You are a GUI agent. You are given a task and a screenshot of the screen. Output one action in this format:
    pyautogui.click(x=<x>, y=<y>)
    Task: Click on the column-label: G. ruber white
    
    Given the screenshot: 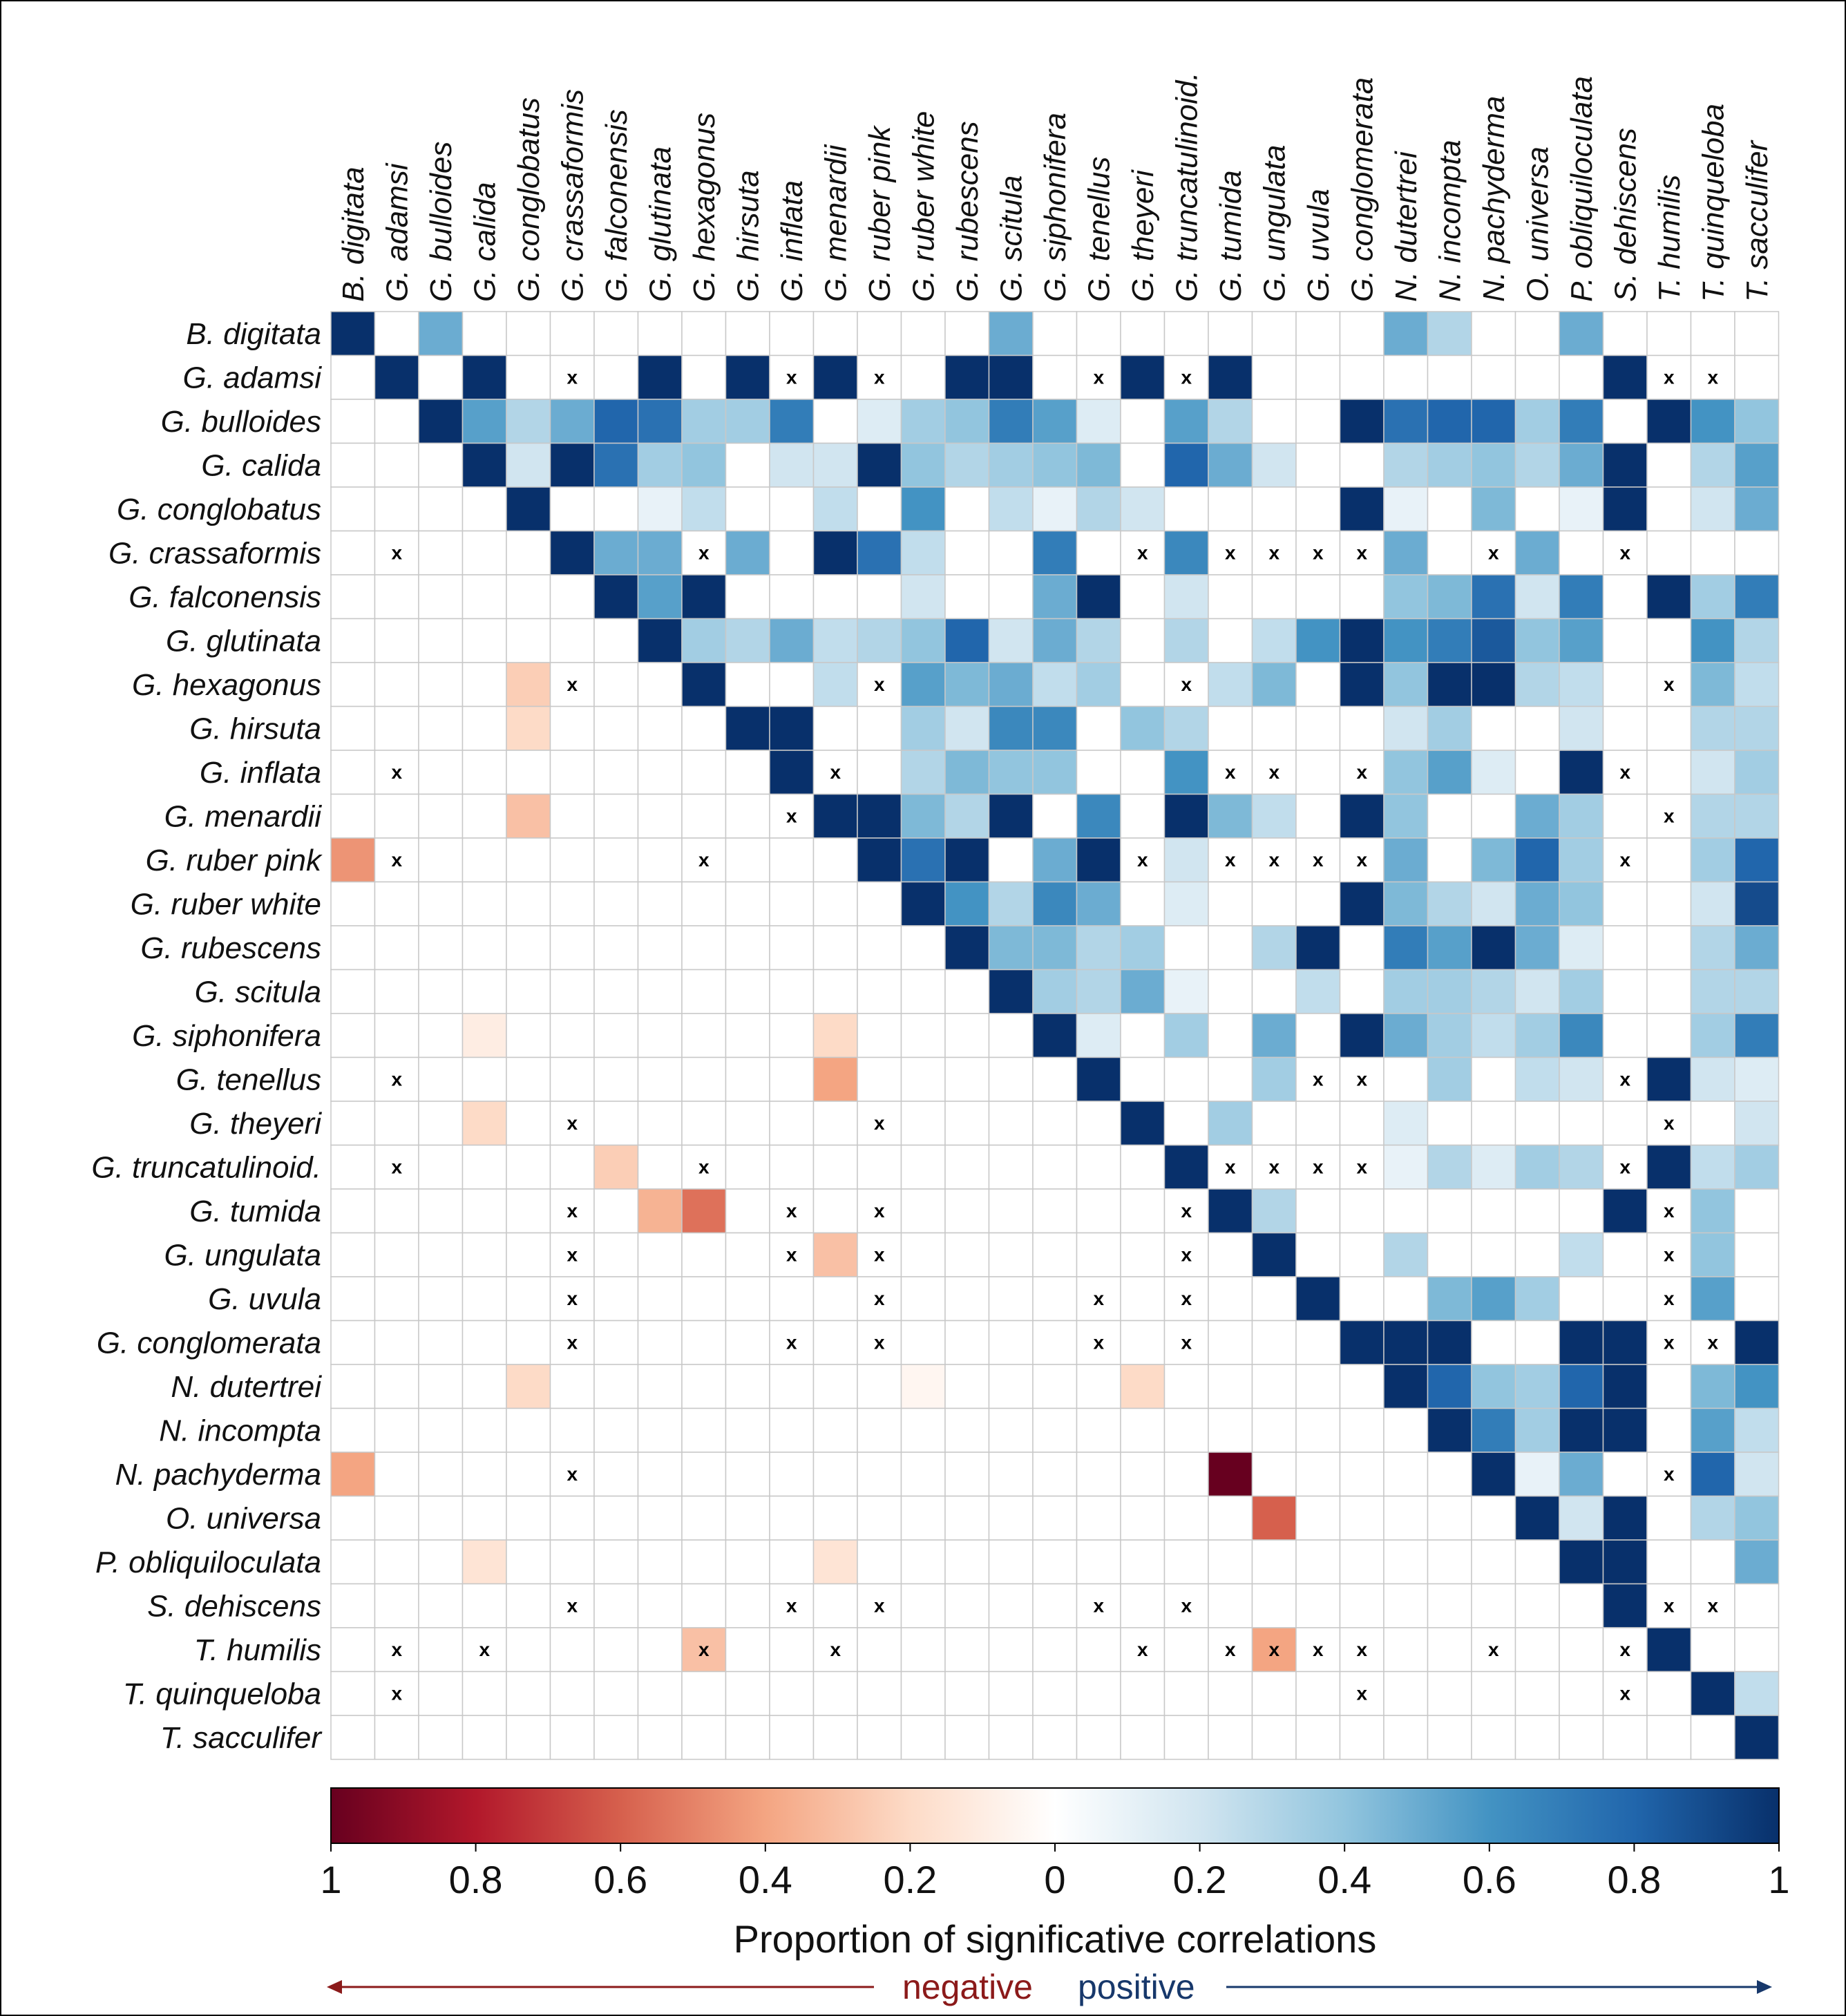 What is the action you would take?
    pyautogui.click(x=923, y=206)
    